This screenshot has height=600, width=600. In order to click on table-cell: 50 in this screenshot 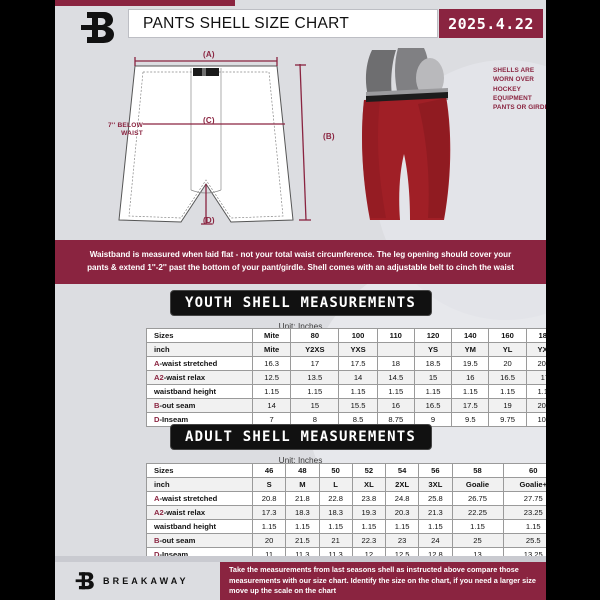, I will do `click(335, 470)`.